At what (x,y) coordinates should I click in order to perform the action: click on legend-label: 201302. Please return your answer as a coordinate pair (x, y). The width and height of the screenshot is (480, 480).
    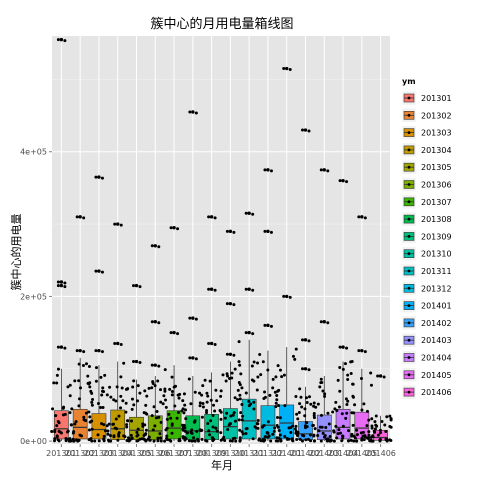
    Looking at the image, I should click on (436, 115).